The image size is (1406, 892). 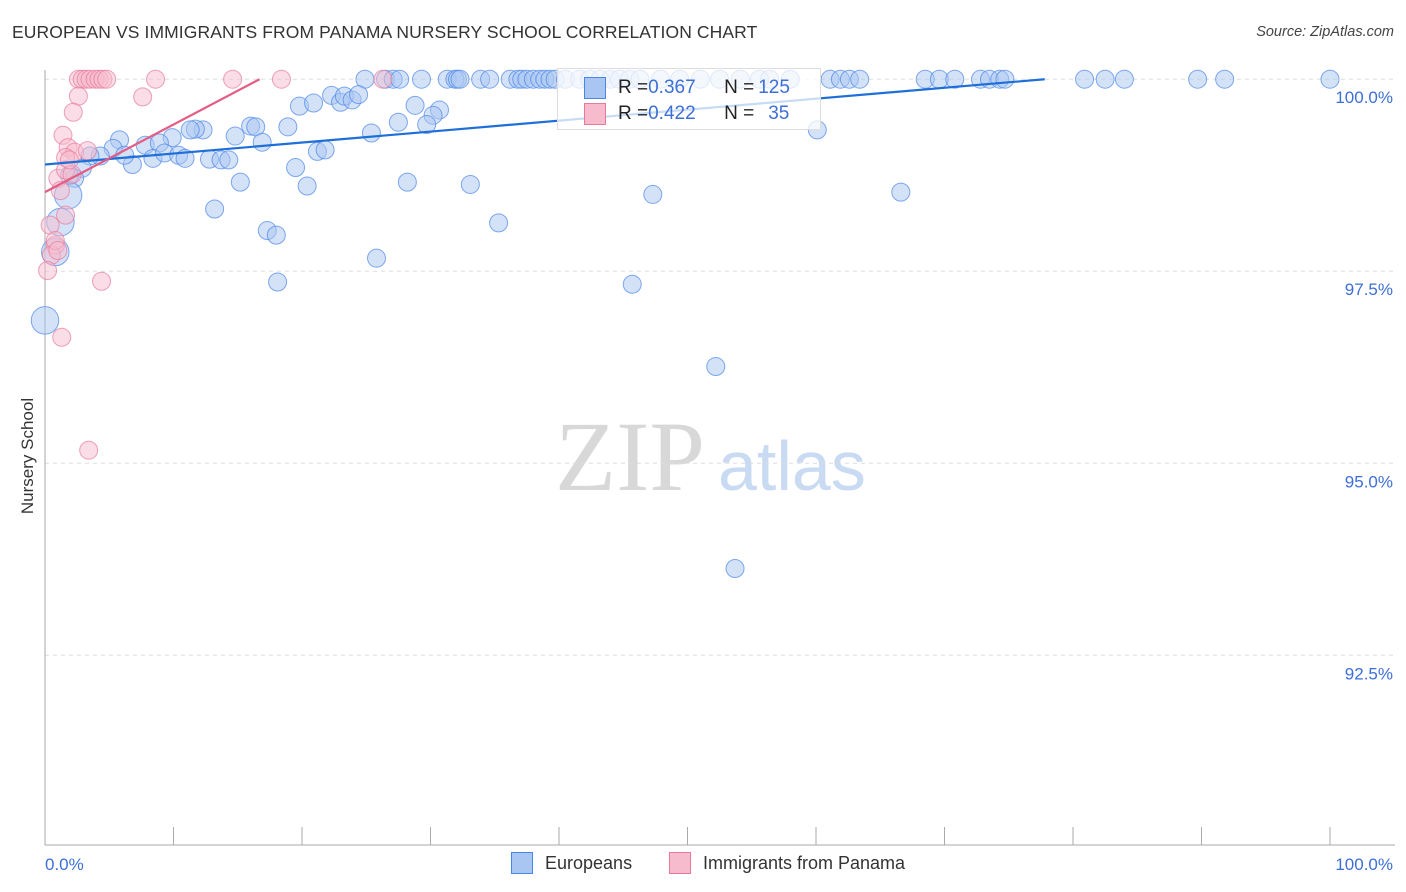 What do you see at coordinates (522, 863) in the screenshot?
I see `europeans-legend-swatch` at bounding box center [522, 863].